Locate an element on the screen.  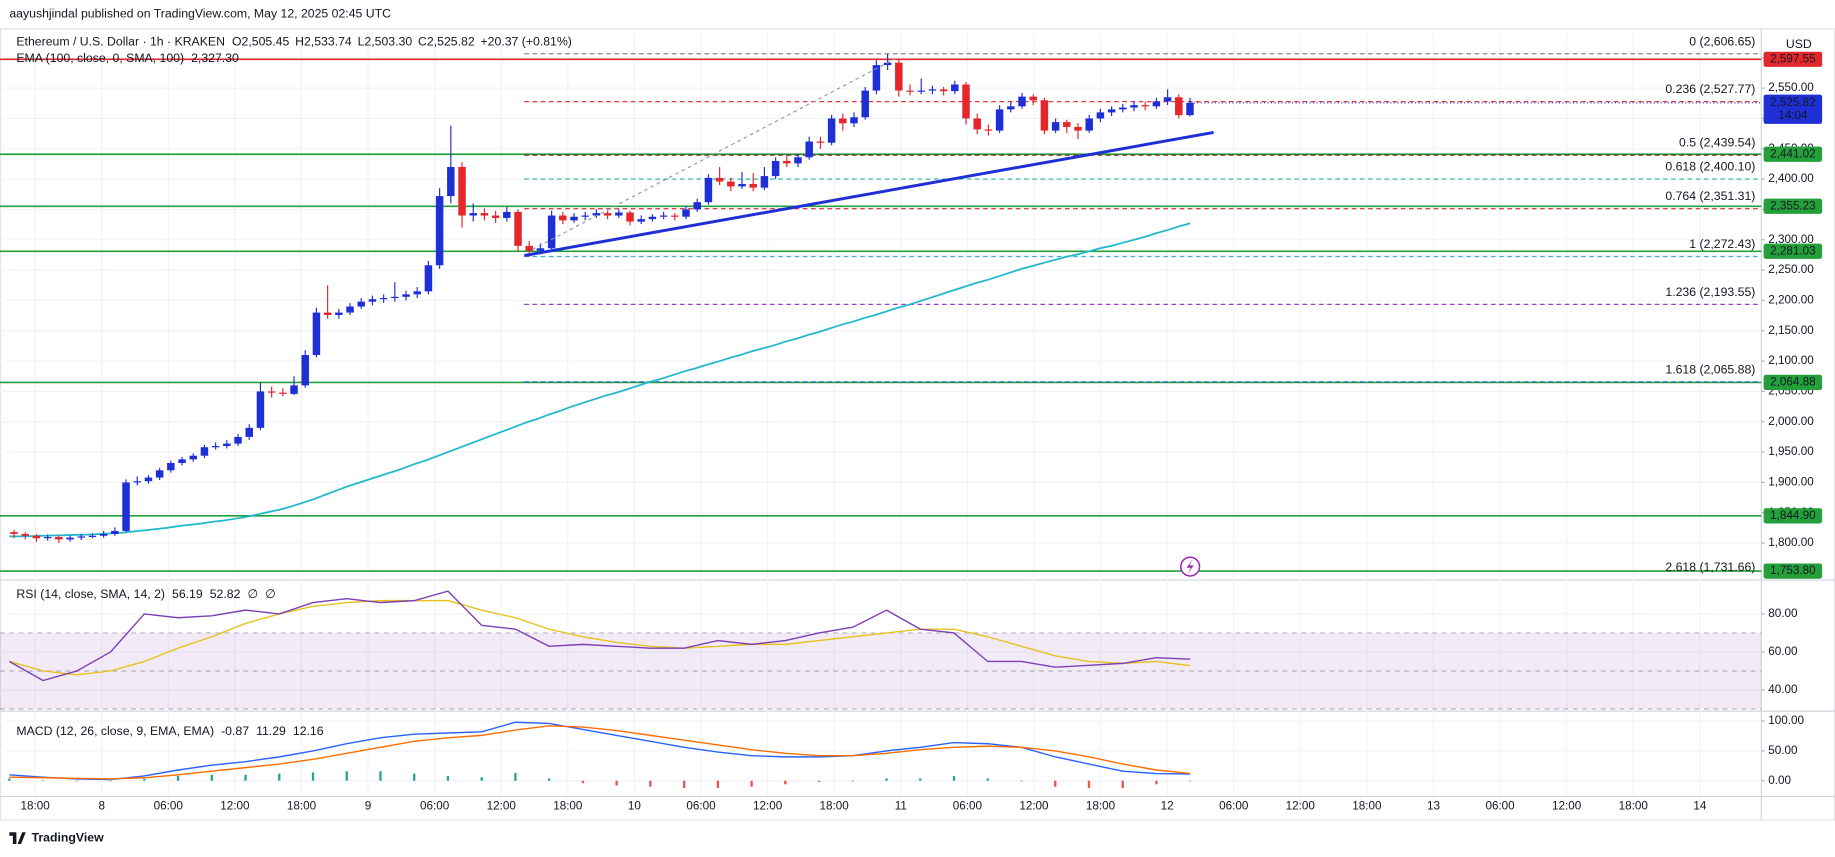
y-tick-label: 2,550.00 is located at coordinates (1791, 87).